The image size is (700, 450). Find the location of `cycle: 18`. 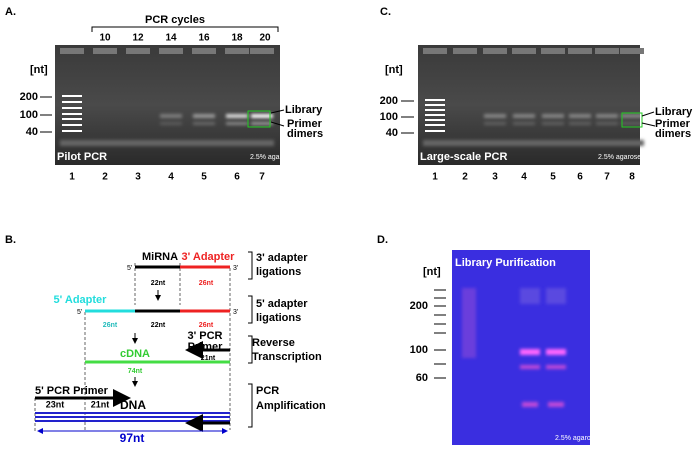

cycle: 18 is located at coordinates (237, 38).